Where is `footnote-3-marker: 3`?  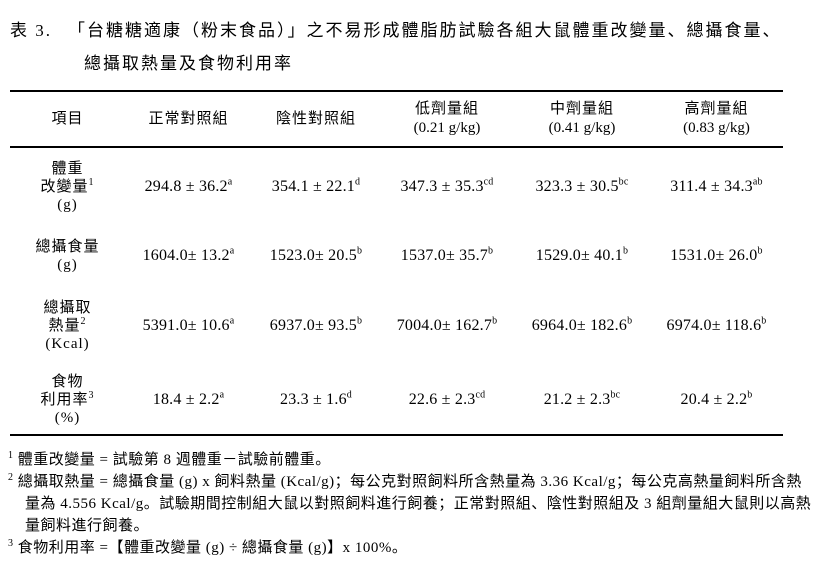 footnote-3-marker: 3 is located at coordinates (11, 543).